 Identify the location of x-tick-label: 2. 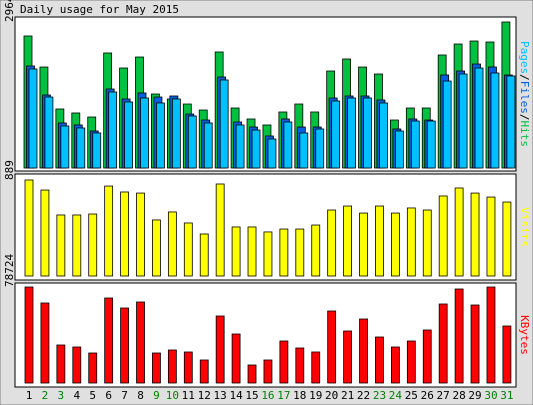
(45, 395).